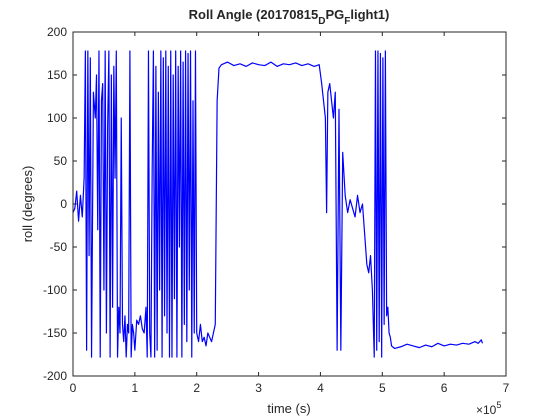  I want to click on x-tick-label: 7, so click(506, 388).